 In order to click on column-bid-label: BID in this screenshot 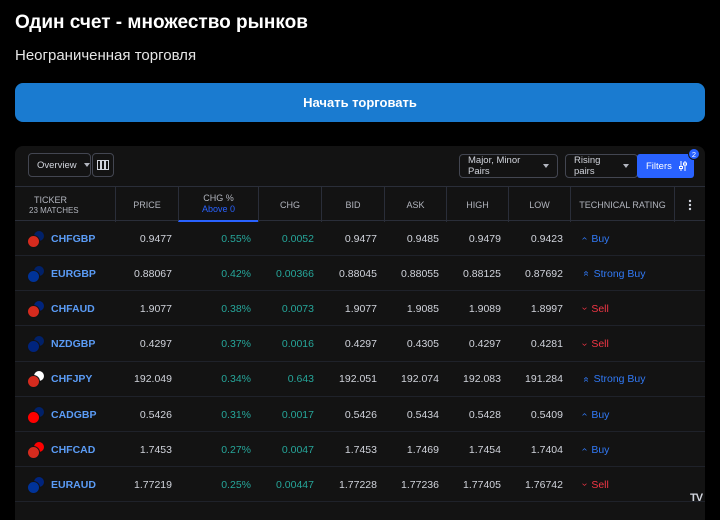, I will do `click(353, 204)`.